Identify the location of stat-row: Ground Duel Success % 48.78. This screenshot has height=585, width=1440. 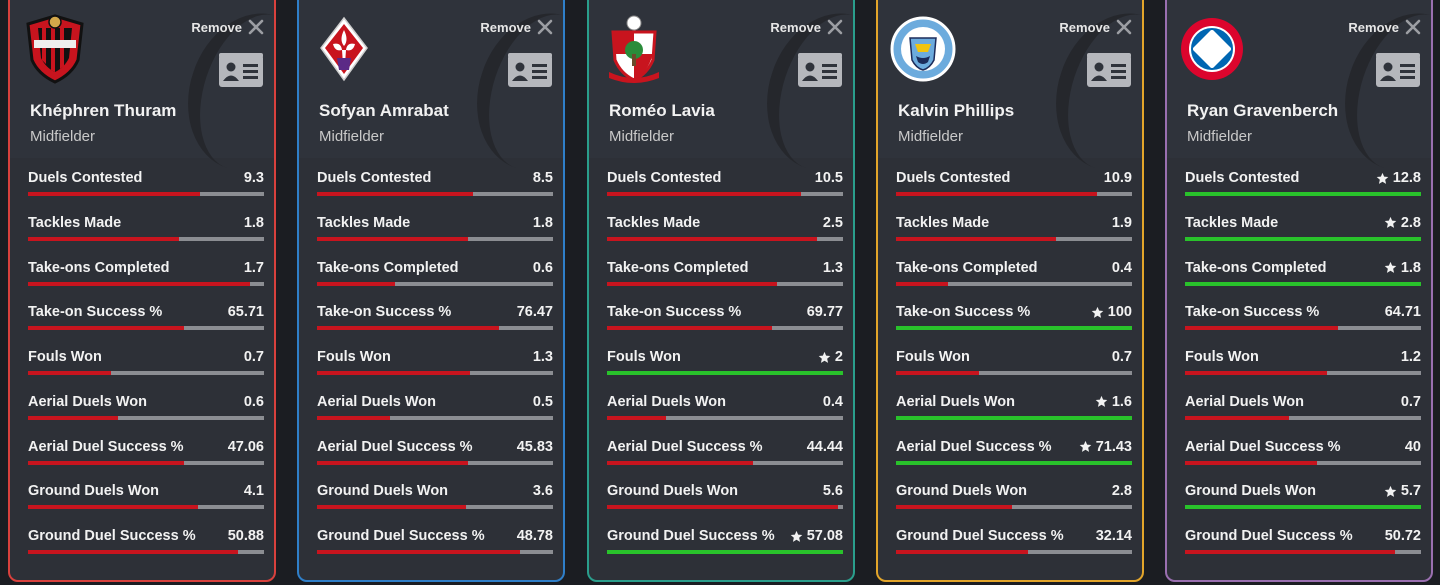
(435, 550).